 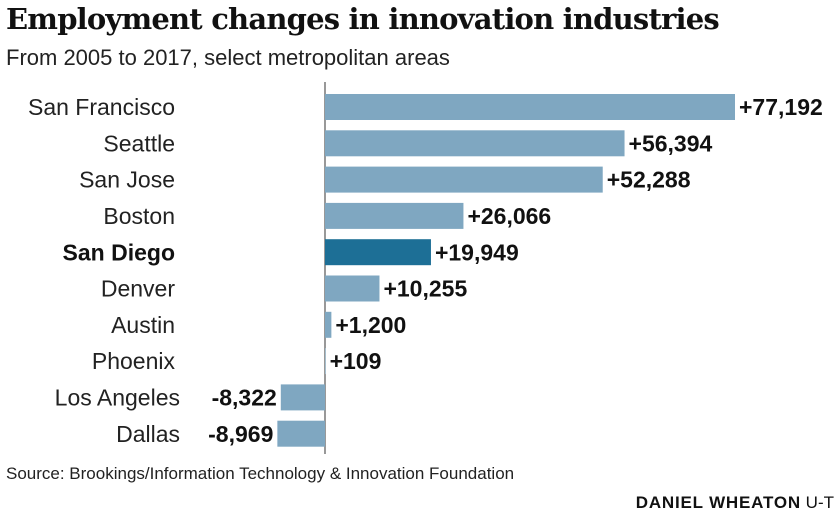 I want to click on value-label-san-jose: +52,288, so click(x=649, y=180).